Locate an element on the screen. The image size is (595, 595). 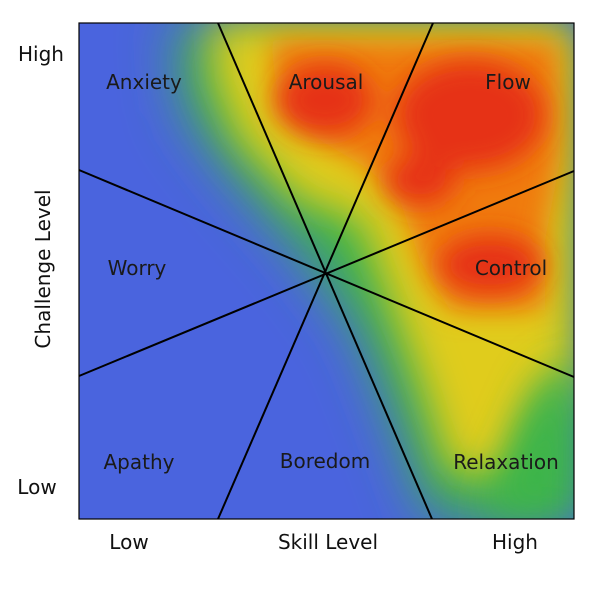
zone-label-boredom: Boredom is located at coordinates (325, 461).